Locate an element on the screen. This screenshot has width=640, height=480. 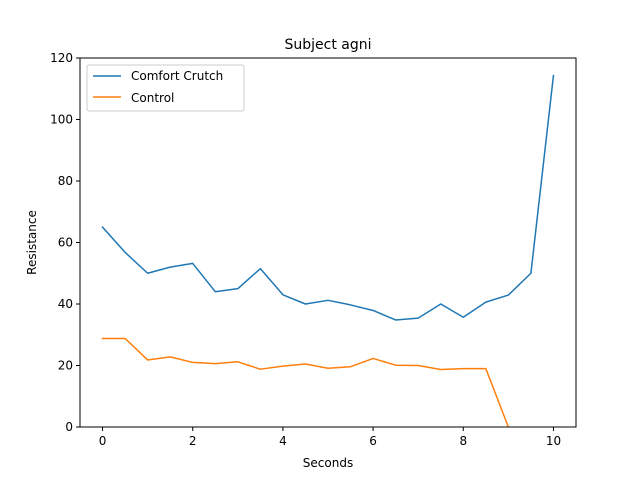
x-tick-label: 0 is located at coordinates (103, 441).